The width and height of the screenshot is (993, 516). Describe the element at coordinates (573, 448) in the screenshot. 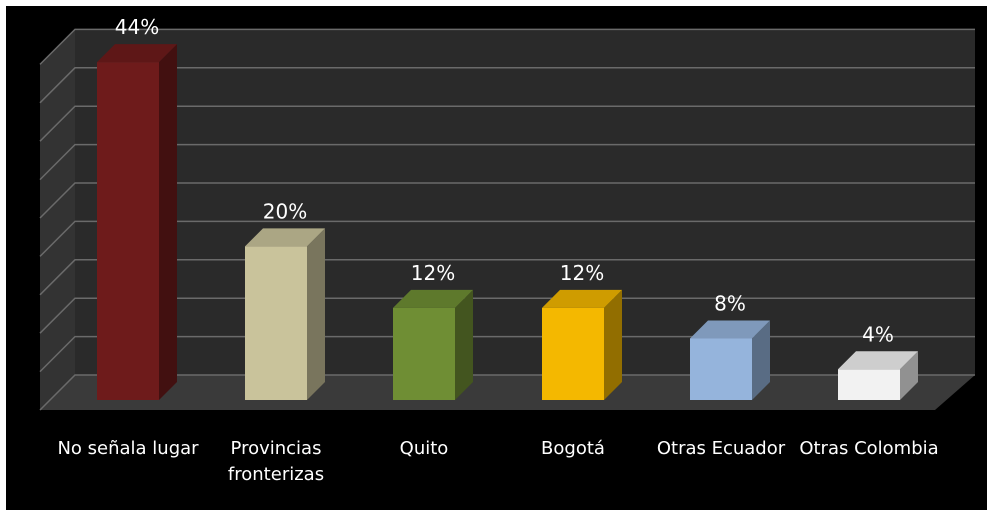

I see `x-tick-label: Bogotá` at that location.